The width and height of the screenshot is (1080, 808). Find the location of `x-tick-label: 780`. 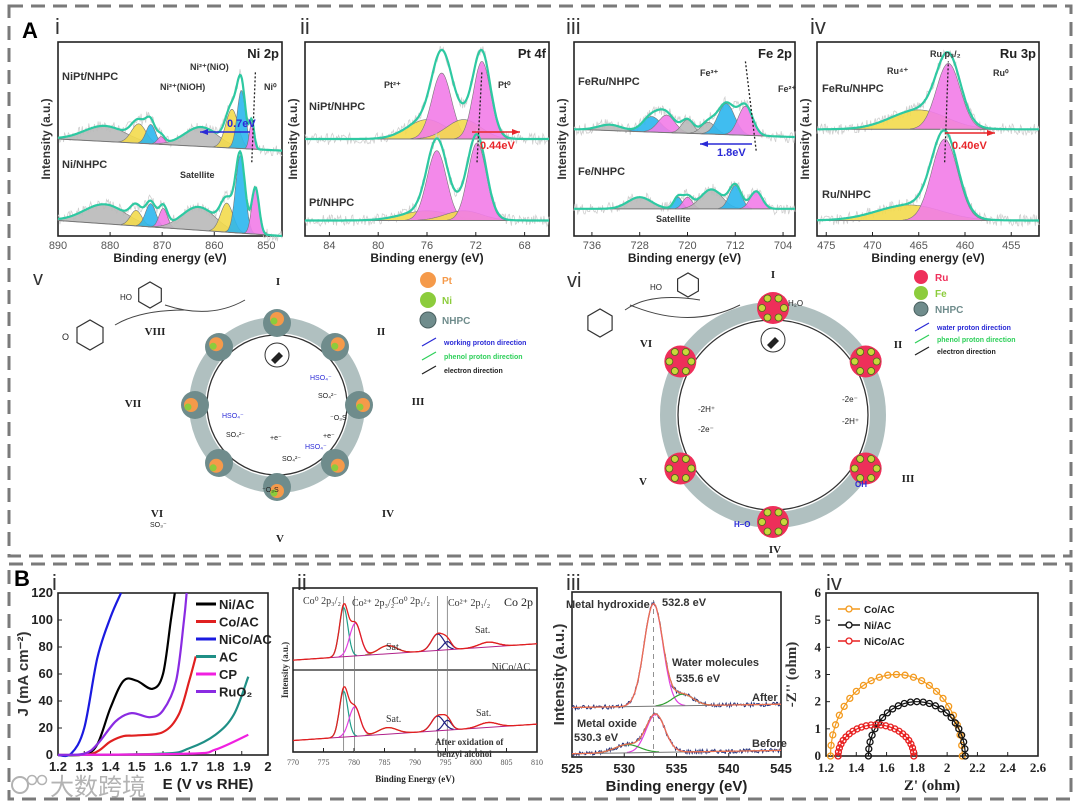

x-tick-label: 780 is located at coordinates (354, 762).